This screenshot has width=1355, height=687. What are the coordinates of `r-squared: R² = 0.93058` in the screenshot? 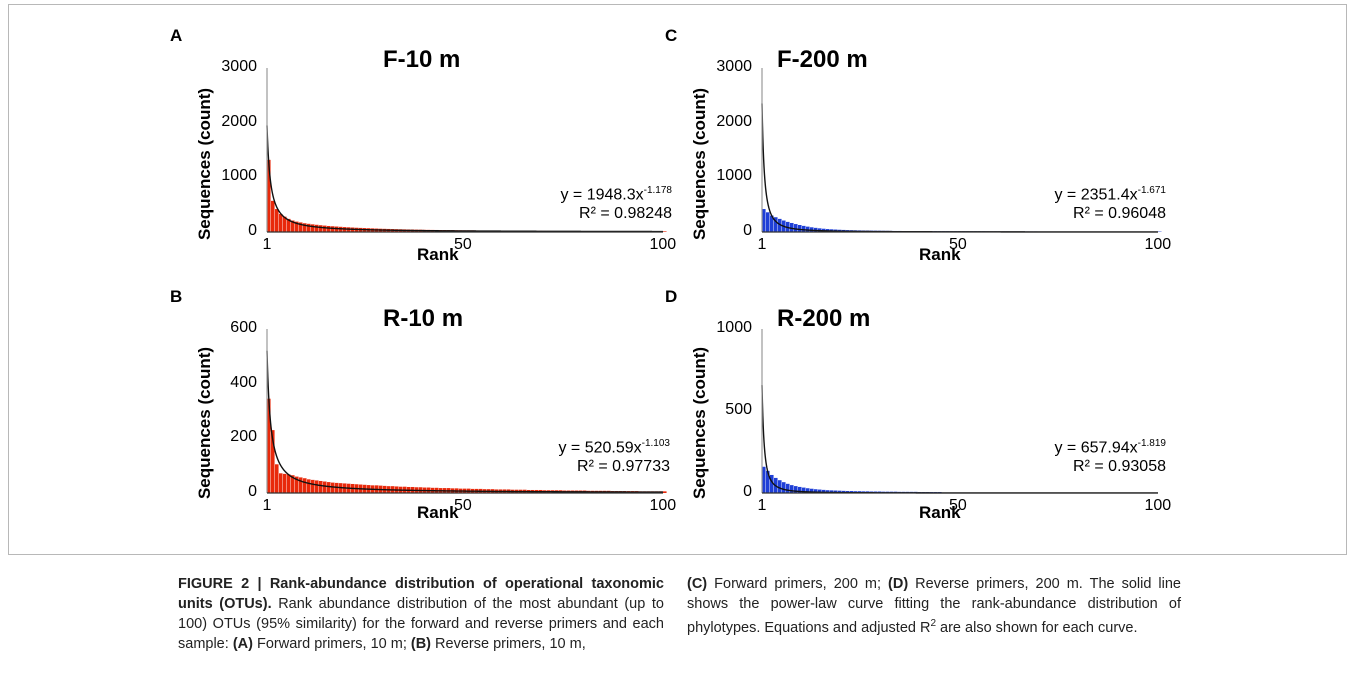 It's located at (1119, 466).